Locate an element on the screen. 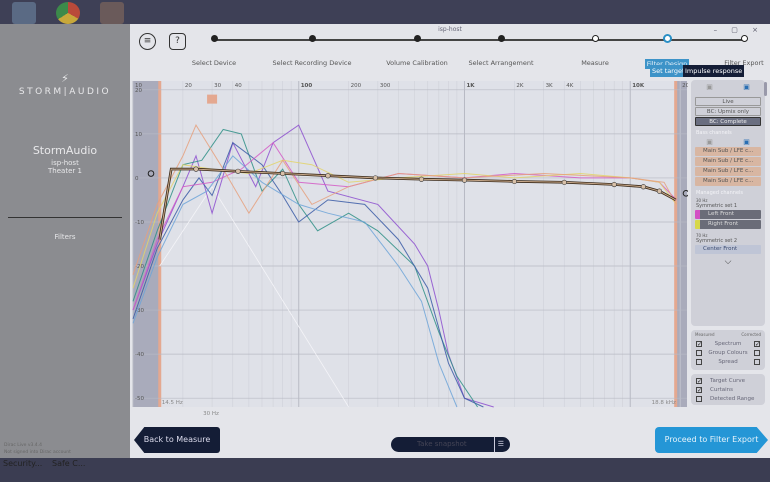 Image resolution: width=770 pixels, height=482 pixels. option-label: Spread is located at coordinates (728, 361).